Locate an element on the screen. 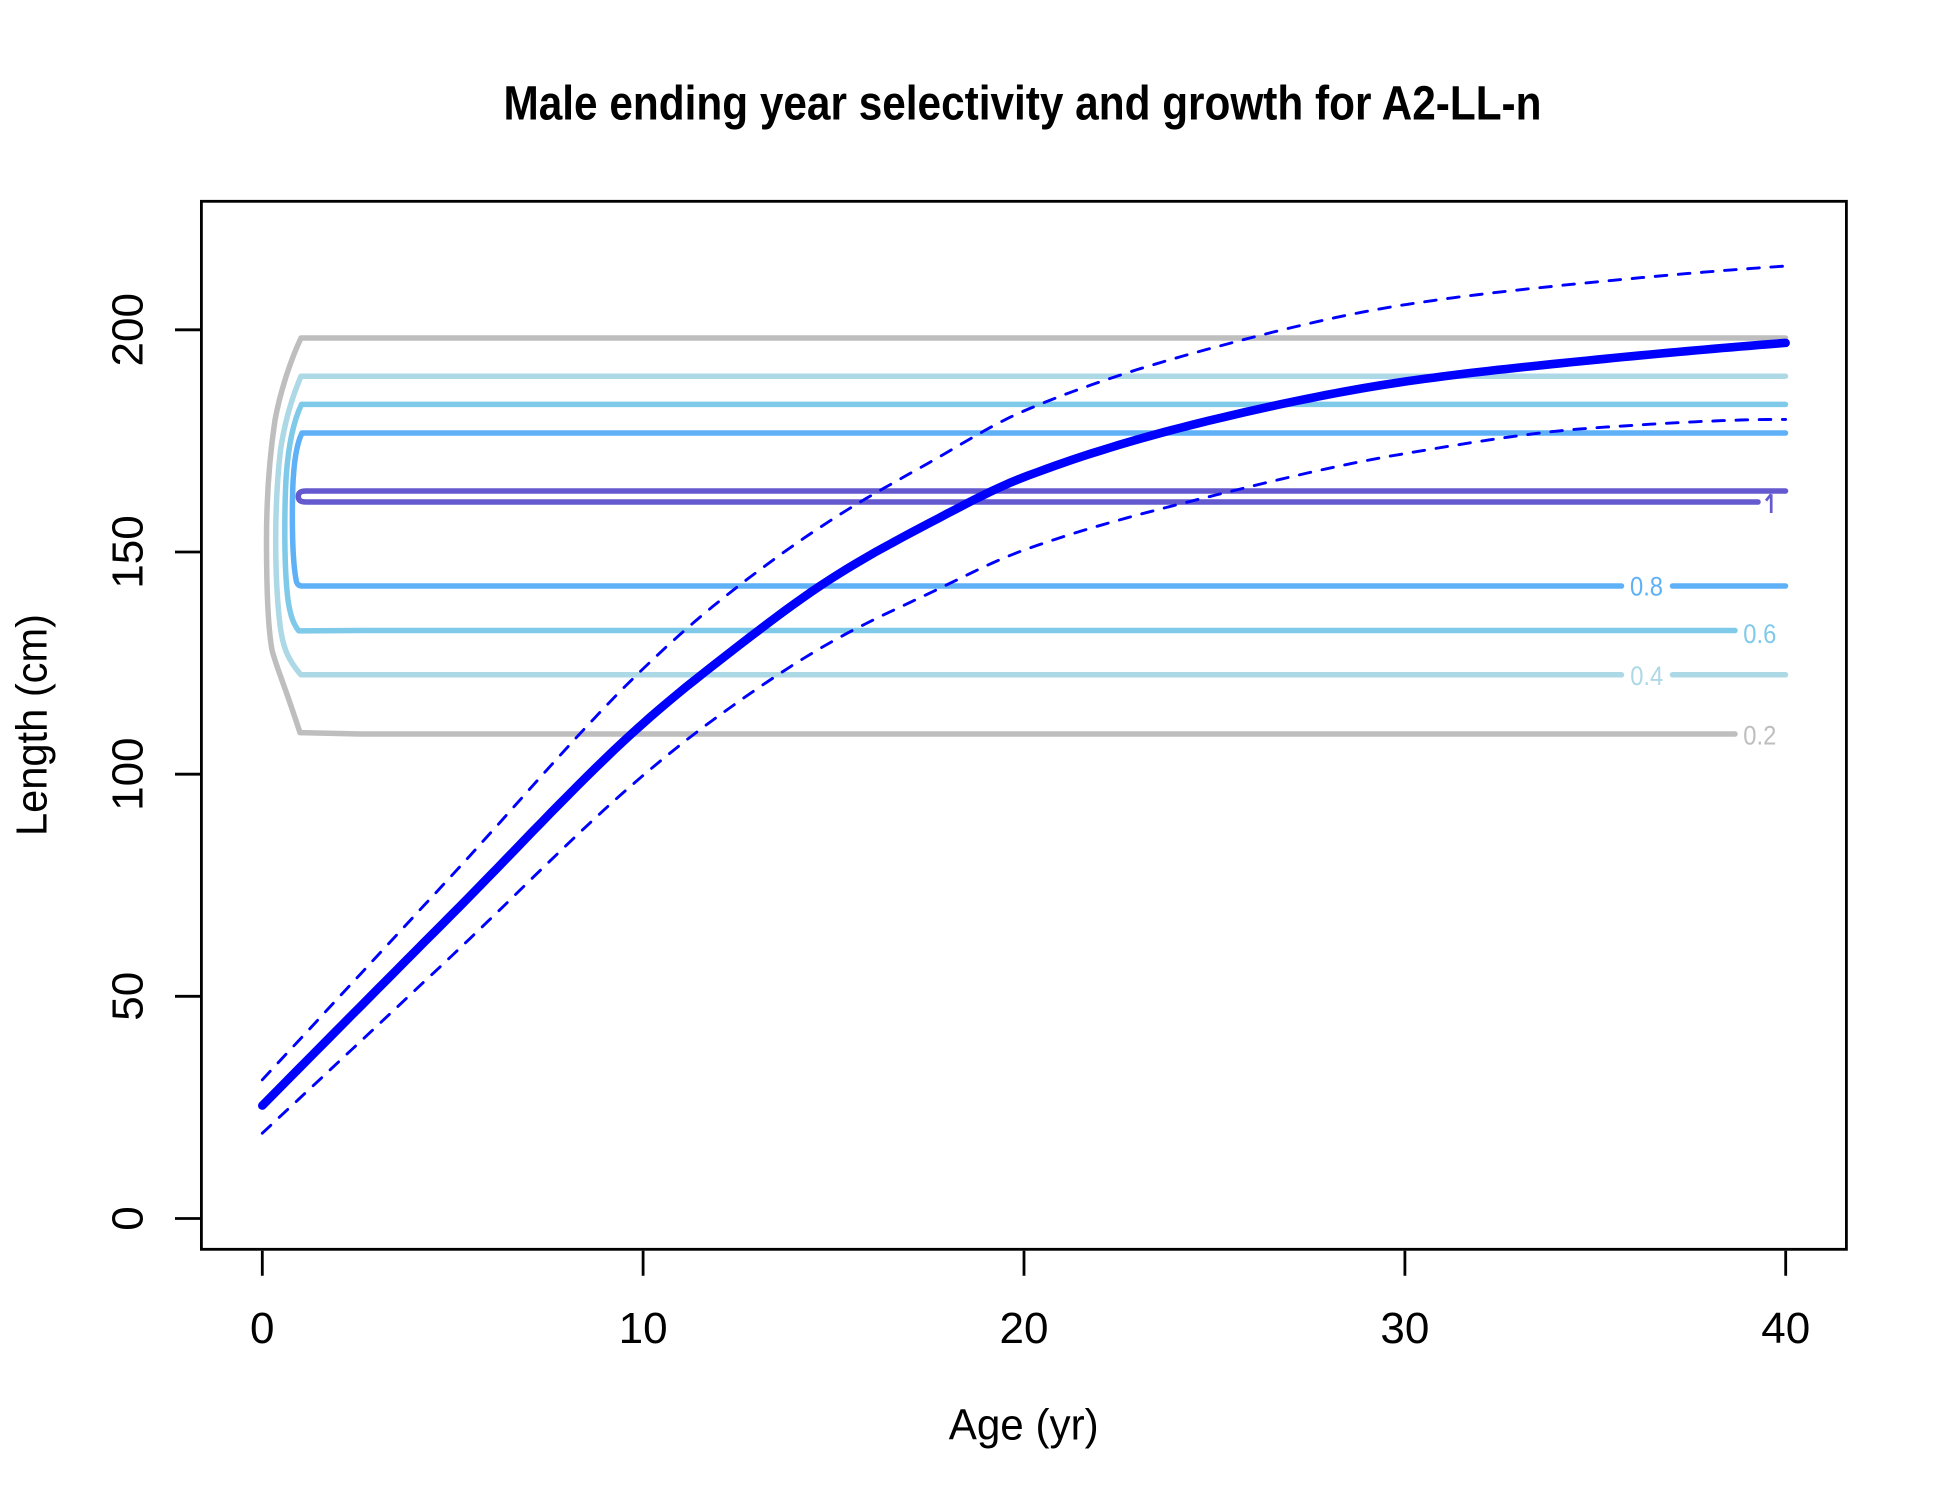 Image resolution: width=1950 pixels, height=1505 pixels. svg-text: 100 is located at coordinates (128, 773).